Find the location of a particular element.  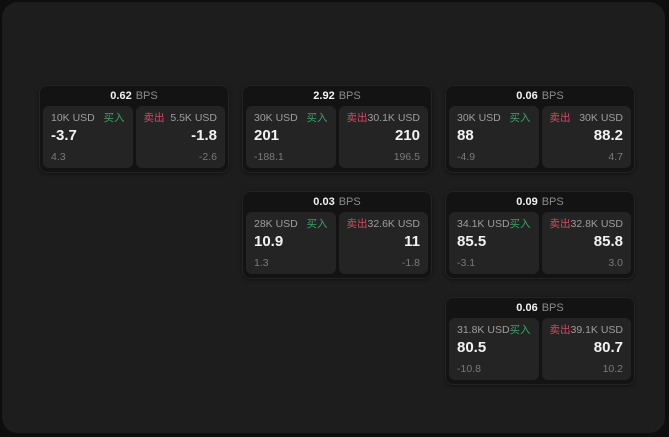

buy-notional-size: 28K USD is located at coordinates (276, 224).